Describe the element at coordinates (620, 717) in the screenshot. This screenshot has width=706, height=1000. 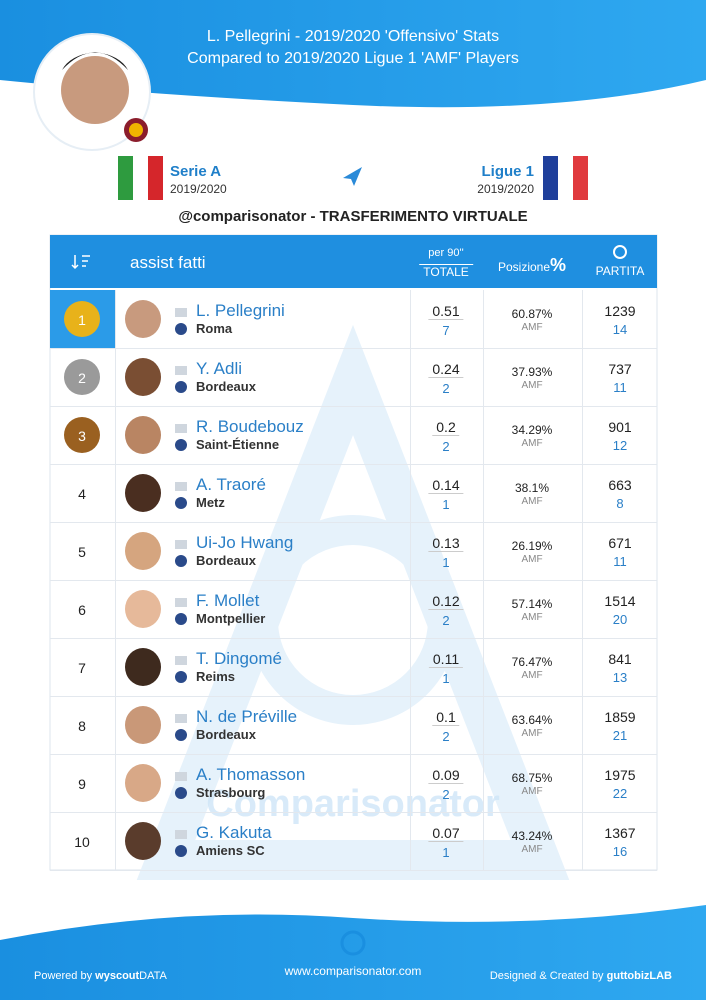
I see `minutes-value: 1859` at that location.